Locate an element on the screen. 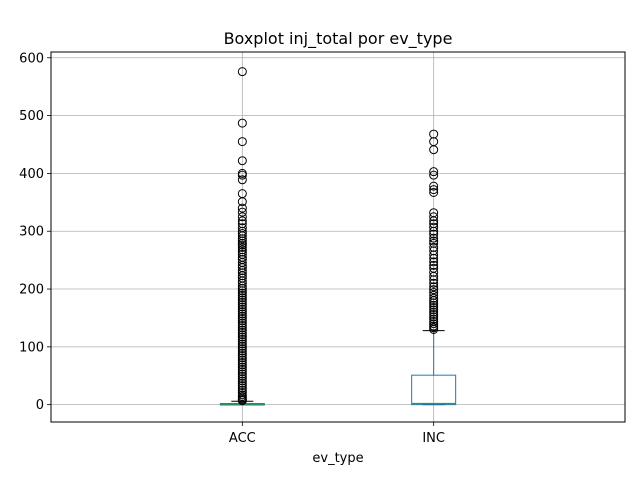 The image size is (640, 480). y-tick-label: 0 is located at coordinates (40, 405).